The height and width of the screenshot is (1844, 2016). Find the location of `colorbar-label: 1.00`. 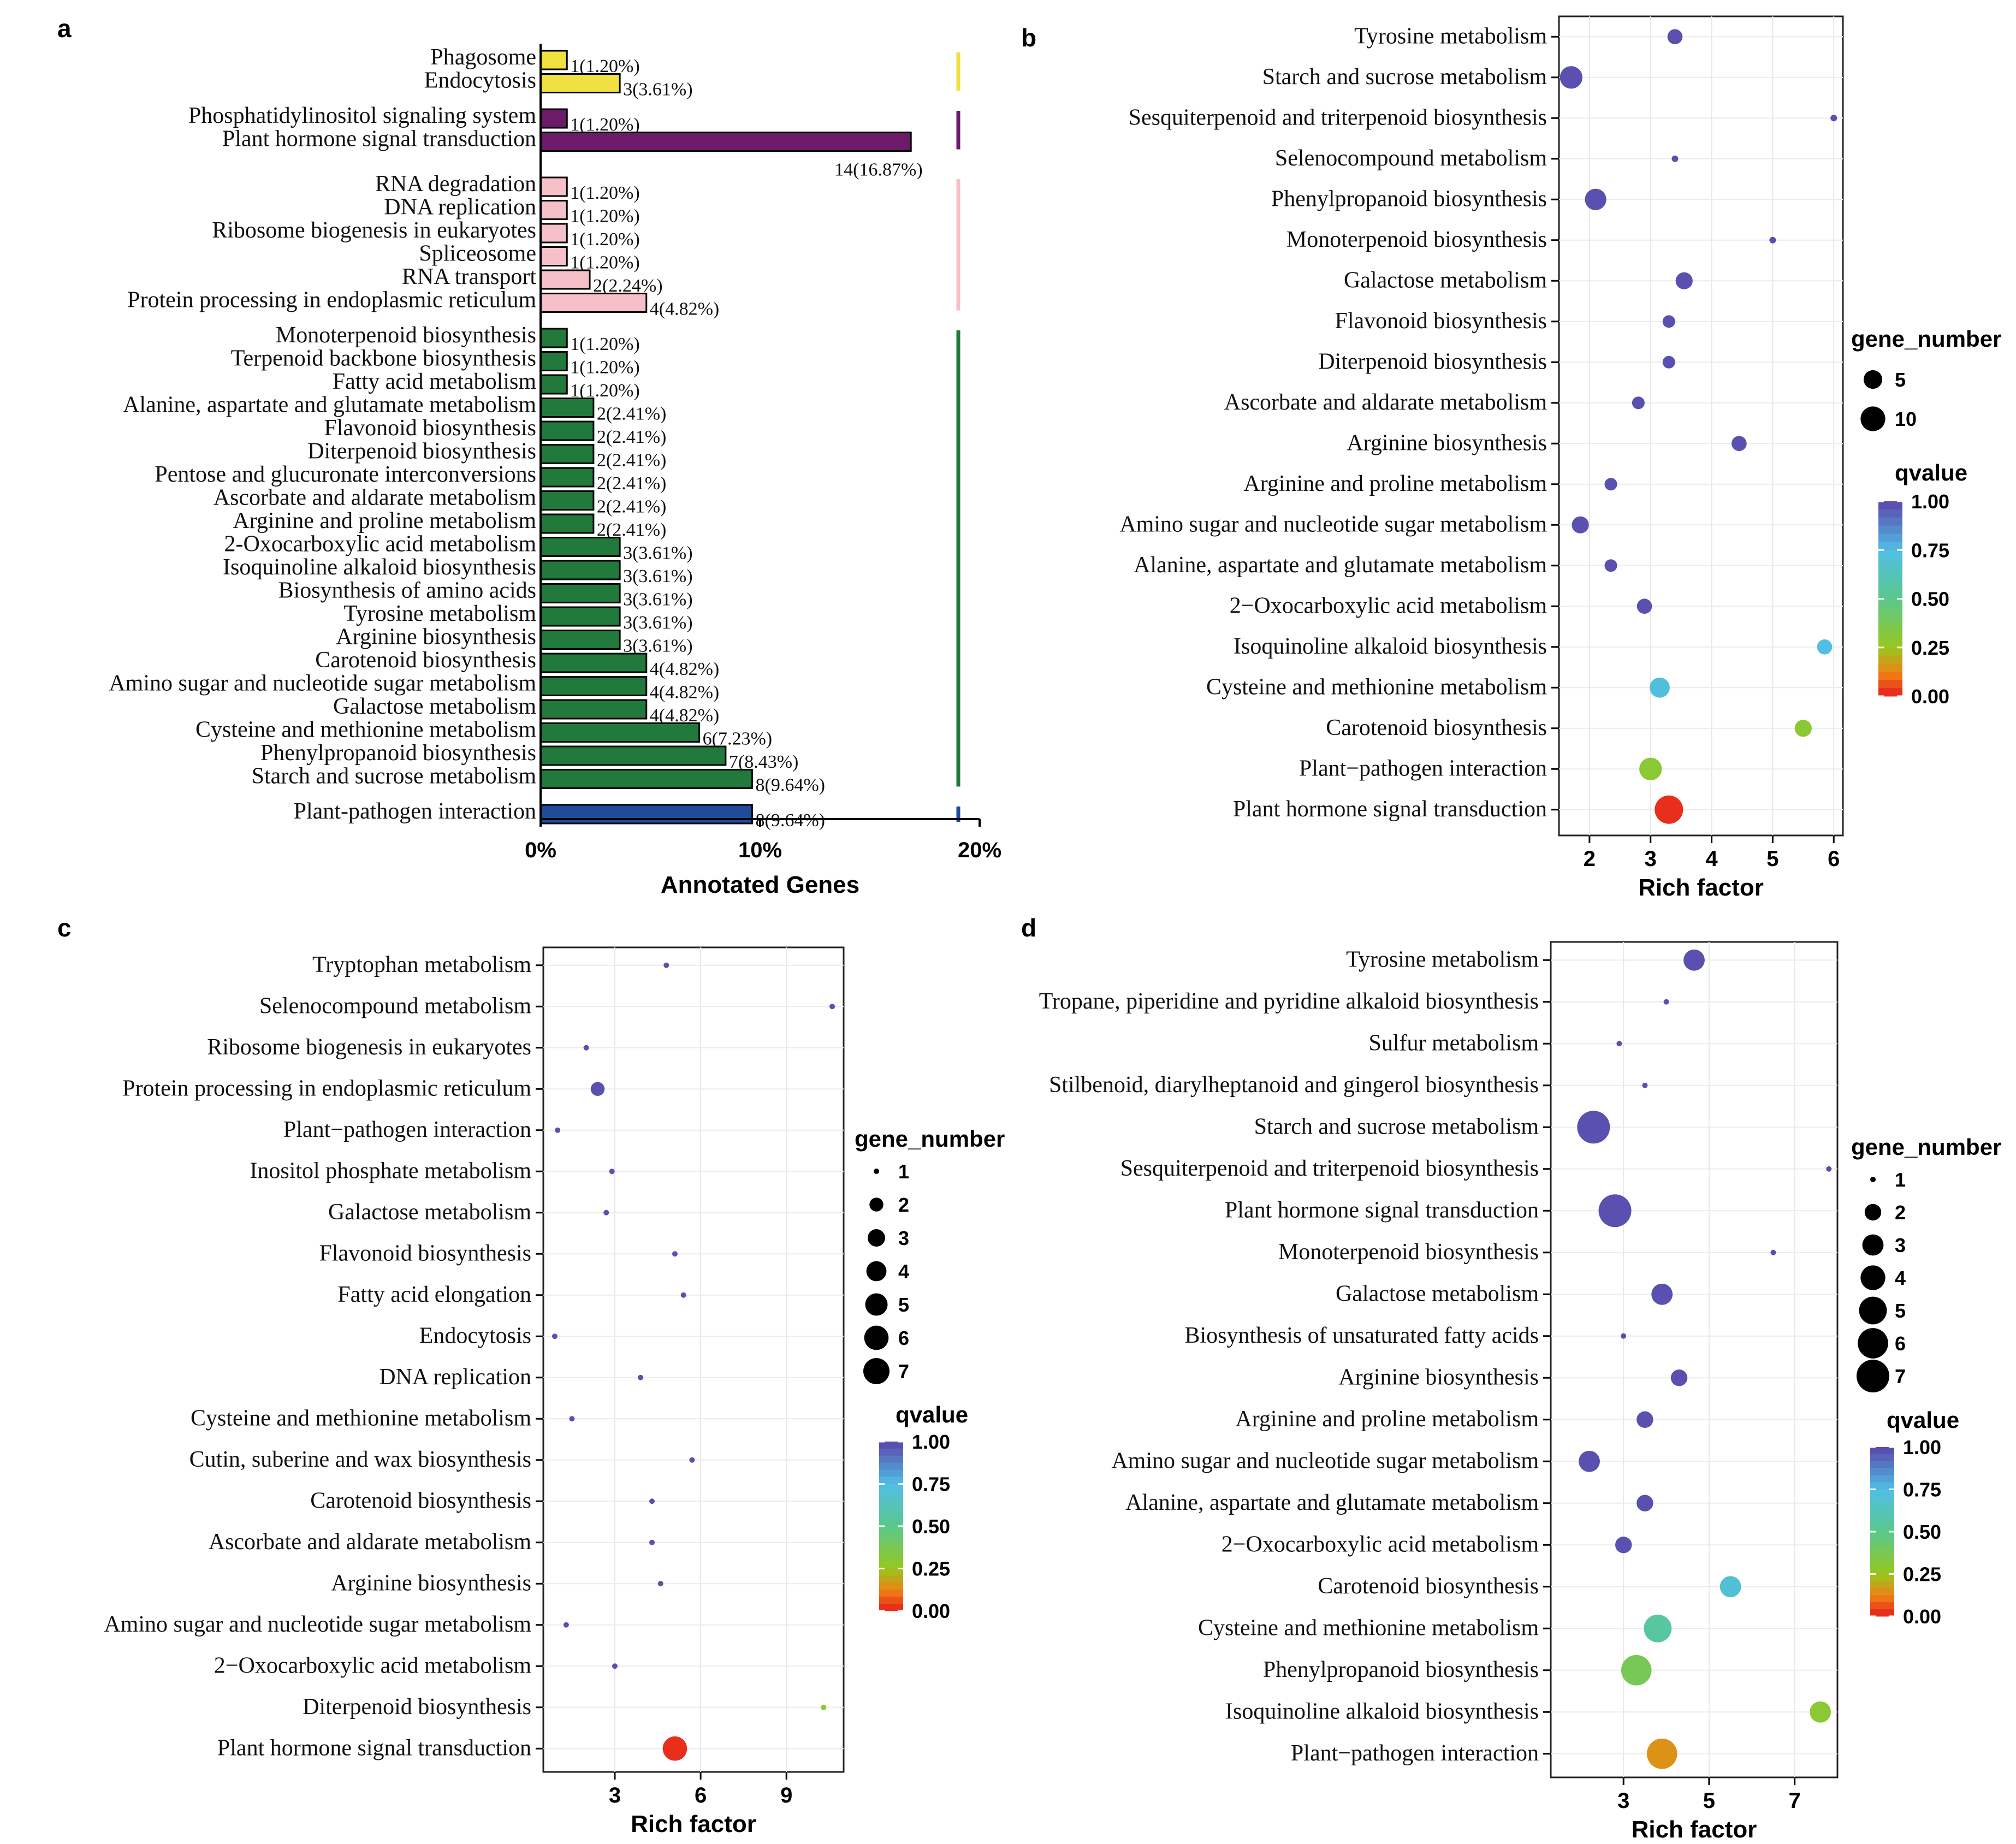

colorbar-label: 1.00 is located at coordinates (931, 1442).